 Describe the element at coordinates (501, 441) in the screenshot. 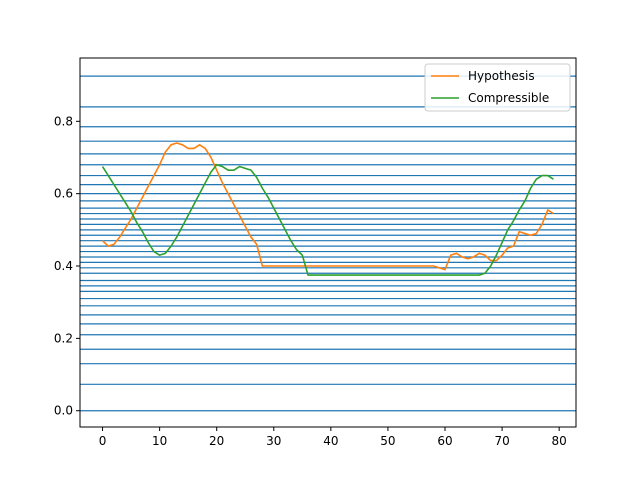

I see `x-tick-label: 70` at that location.